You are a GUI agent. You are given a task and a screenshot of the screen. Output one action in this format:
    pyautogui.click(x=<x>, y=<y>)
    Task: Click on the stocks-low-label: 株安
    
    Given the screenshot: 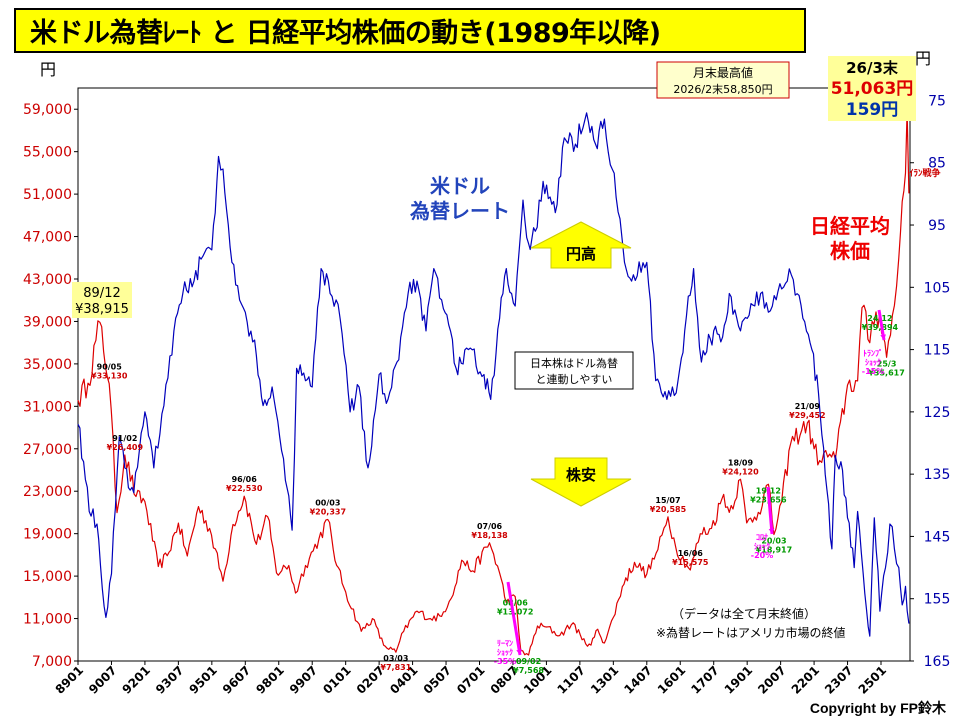 What is the action you would take?
    pyautogui.click(x=581, y=475)
    